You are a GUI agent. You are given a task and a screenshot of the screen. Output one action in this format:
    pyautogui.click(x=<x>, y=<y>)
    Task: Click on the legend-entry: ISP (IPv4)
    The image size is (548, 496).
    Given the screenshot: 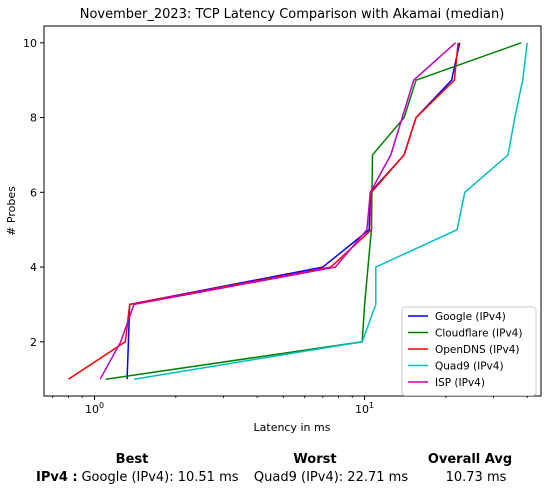 What is the action you would take?
    pyautogui.click(x=460, y=383)
    